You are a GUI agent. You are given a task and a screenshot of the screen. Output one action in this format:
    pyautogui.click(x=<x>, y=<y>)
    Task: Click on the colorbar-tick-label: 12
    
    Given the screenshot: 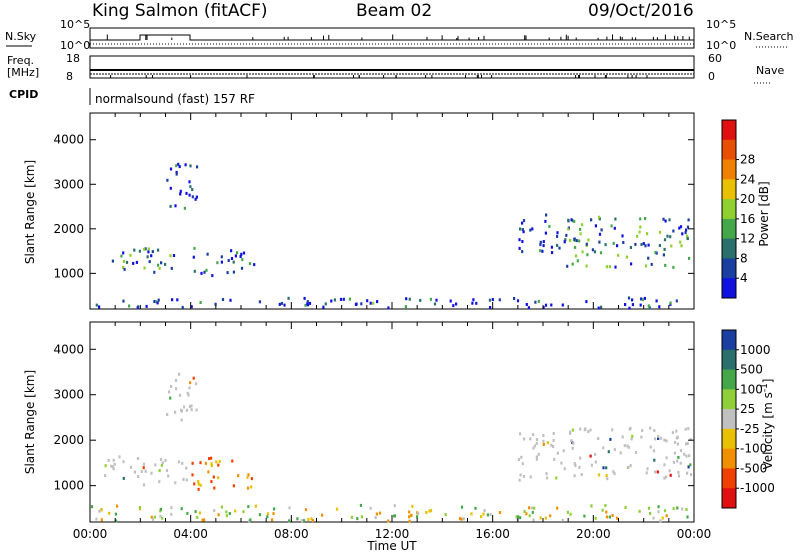 What is the action you would take?
    pyautogui.click(x=747, y=239)
    